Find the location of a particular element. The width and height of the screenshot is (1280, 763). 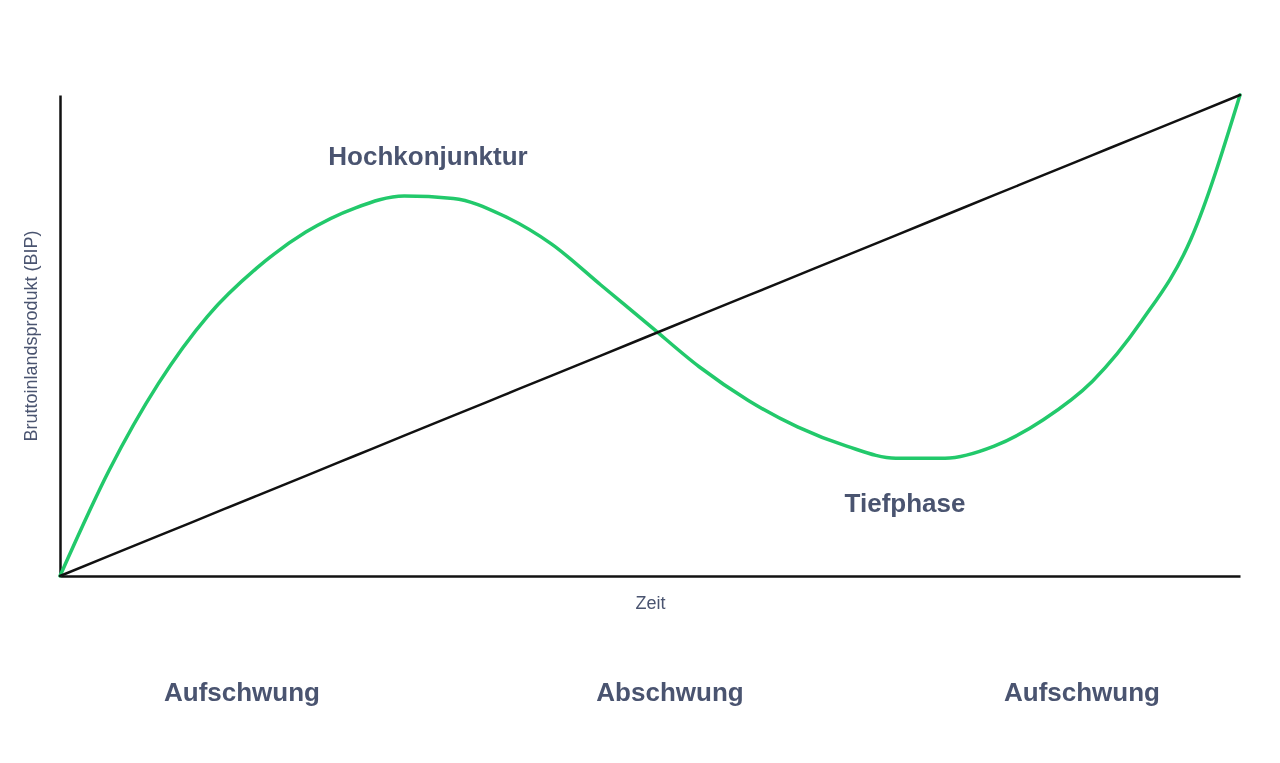

x-axis-title: Zeit is located at coordinates (650, 602).